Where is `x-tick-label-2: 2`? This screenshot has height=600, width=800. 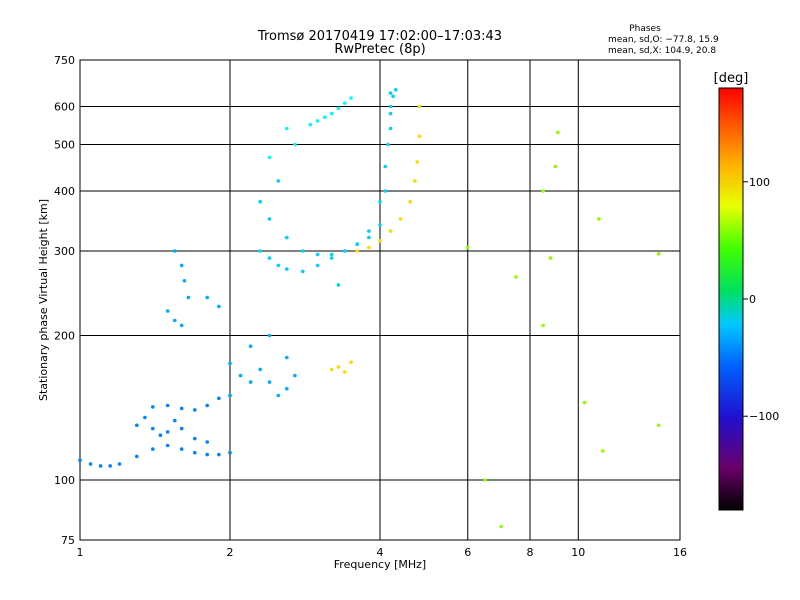 x-tick-label-2: 2 is located at coordinates (230, 552).